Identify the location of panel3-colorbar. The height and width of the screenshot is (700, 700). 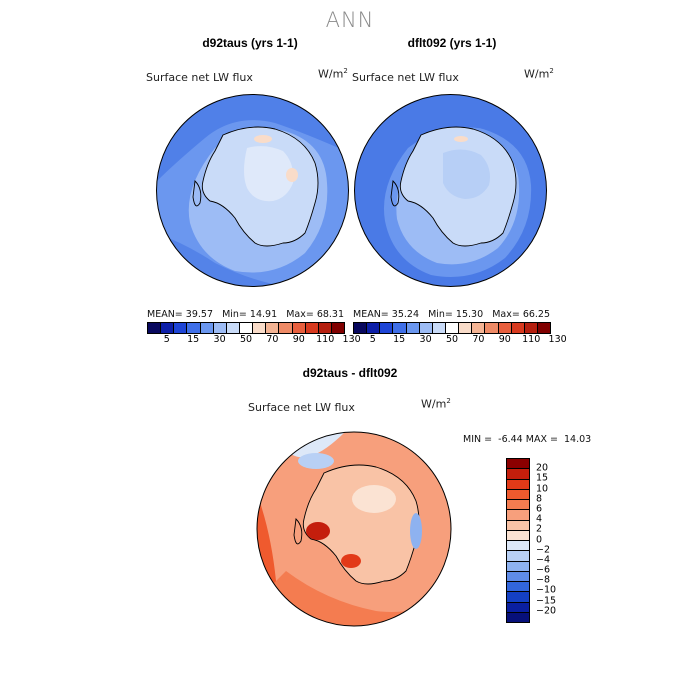
(518, 540).